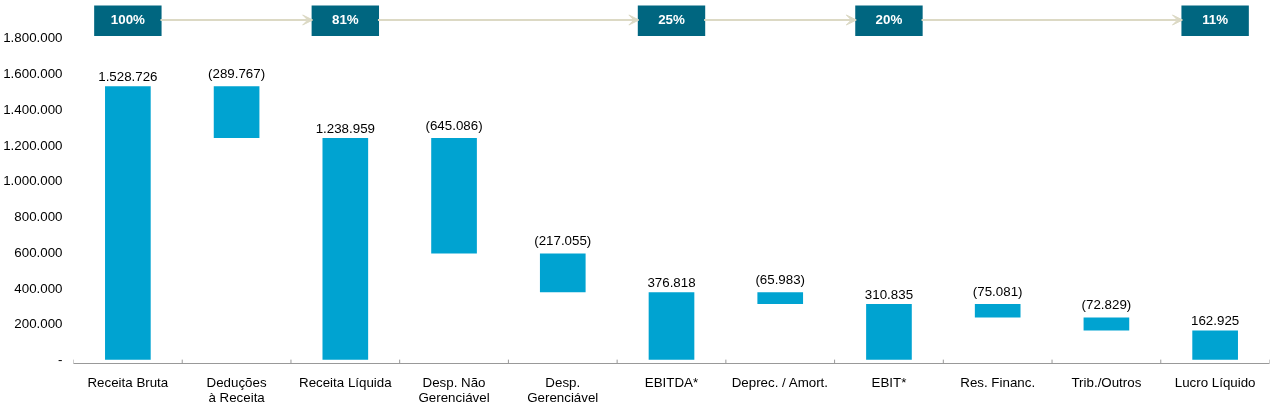  Describe the element at coordinates (671, 283) in the screenshot. I see `data-label: 376.818` at that location.